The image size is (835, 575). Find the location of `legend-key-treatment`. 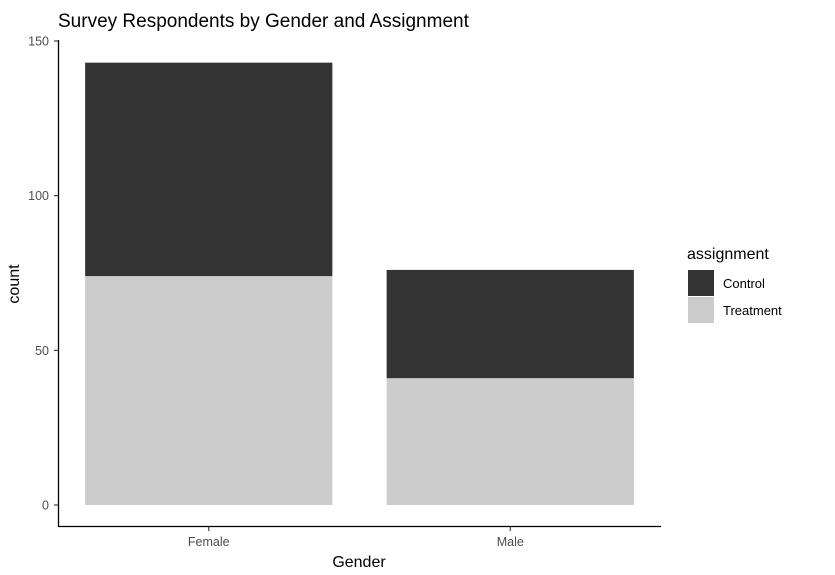

legend-key-treatment is located at coordinates (701, 310).